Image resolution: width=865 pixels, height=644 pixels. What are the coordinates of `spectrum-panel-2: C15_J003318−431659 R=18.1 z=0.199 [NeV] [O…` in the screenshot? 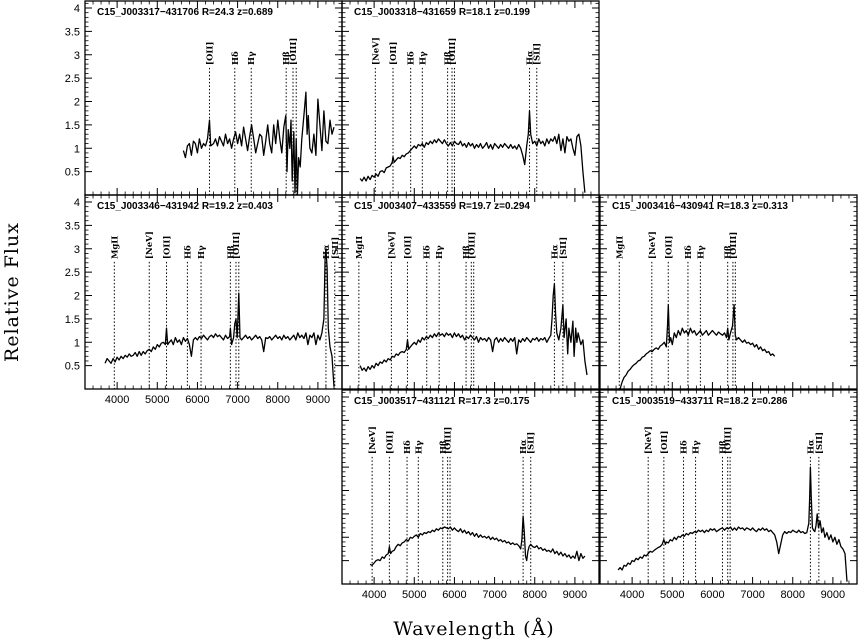 It's located at (470, 98).